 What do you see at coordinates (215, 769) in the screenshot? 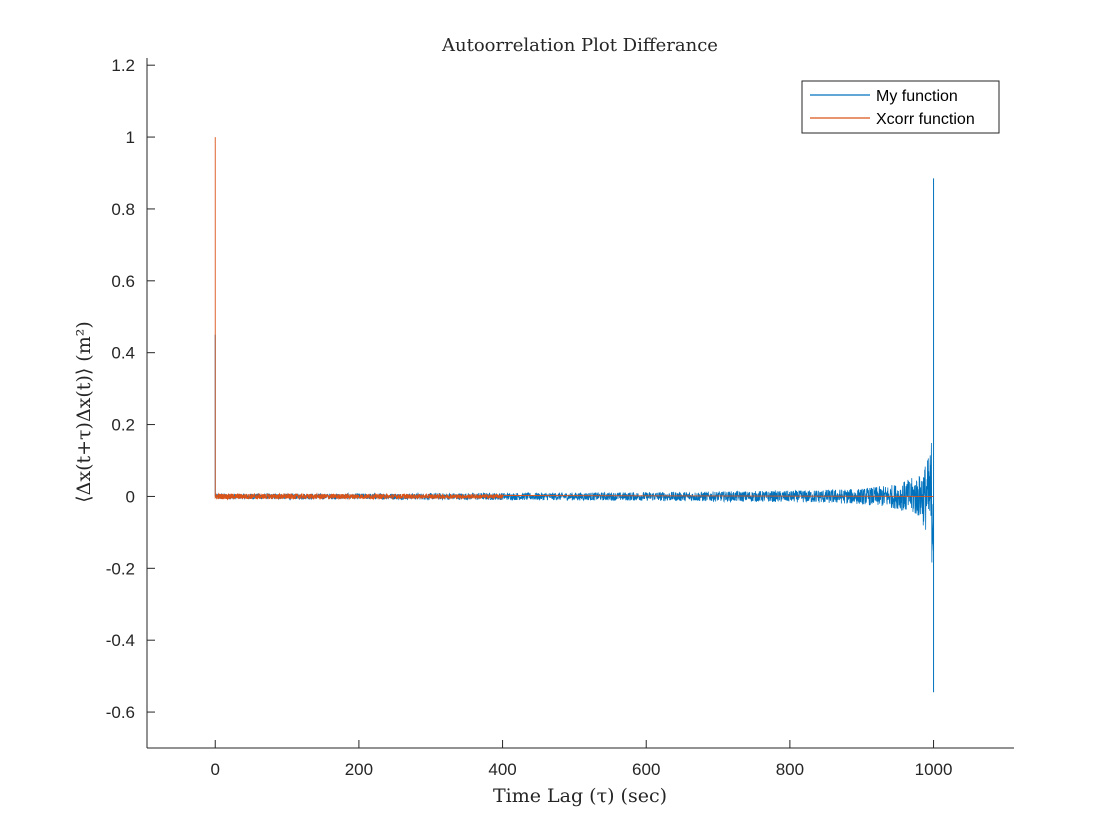
I see `x-tick-label: 0` at bounding box center [215, 769].